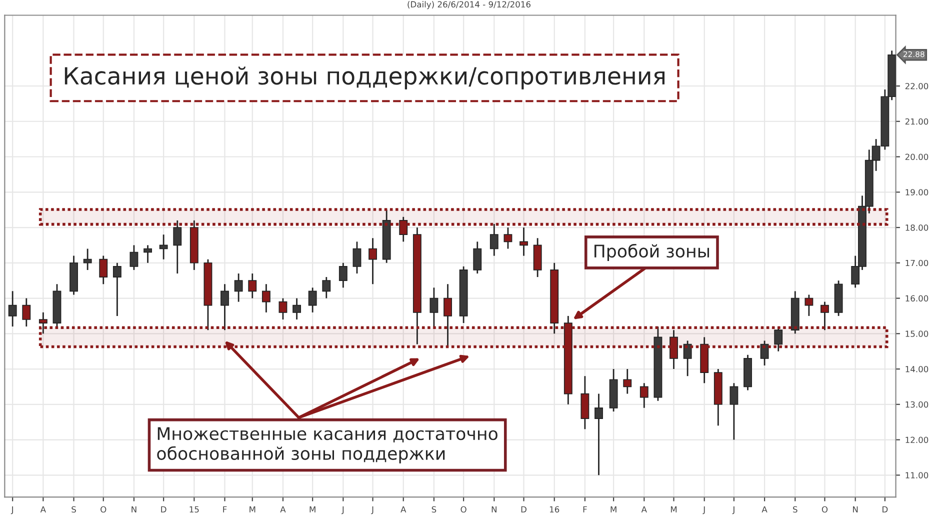  What do you see at coordinates (916, 86) in the screenshot?
I see `y-tick-label: 22.00` at bounding box center [916, 86].